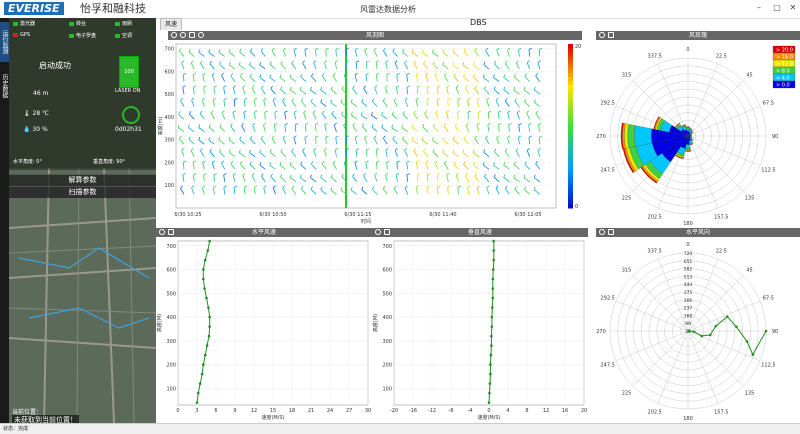 This screenshot has width=800, height=434. Describe the element at coordinates (777, 8) in the screenshot. I see `maximize-button: ▢` at that location.